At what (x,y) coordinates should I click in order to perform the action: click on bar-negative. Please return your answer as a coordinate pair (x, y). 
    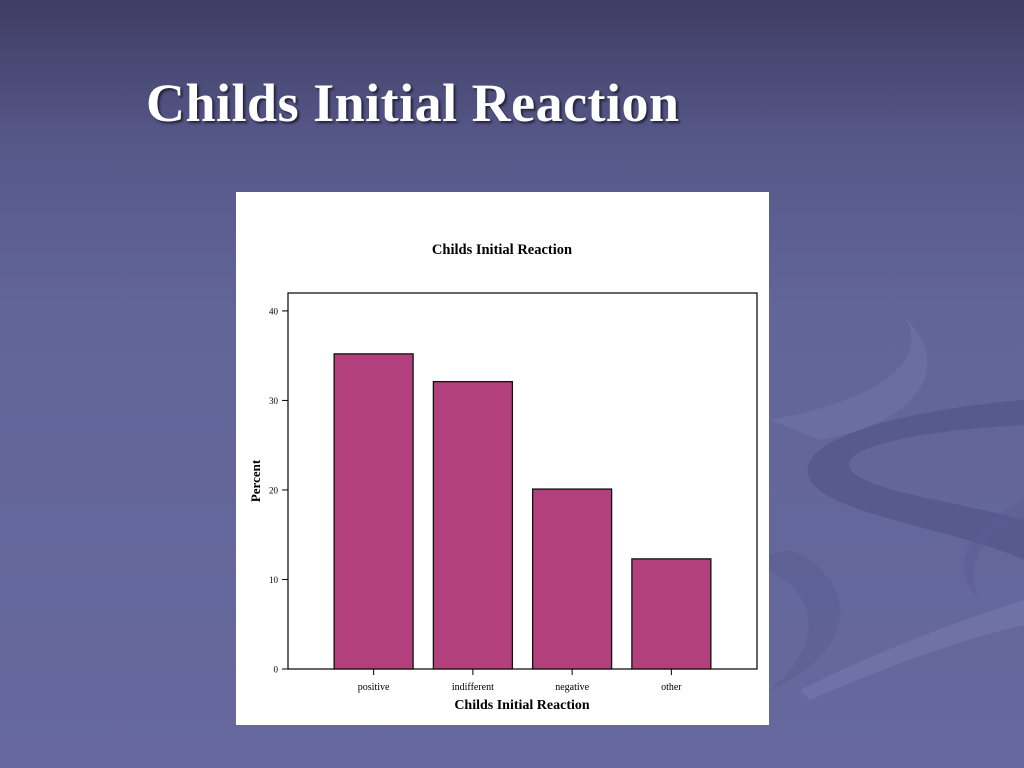
    Looking at the image, I should click on (572, 579).